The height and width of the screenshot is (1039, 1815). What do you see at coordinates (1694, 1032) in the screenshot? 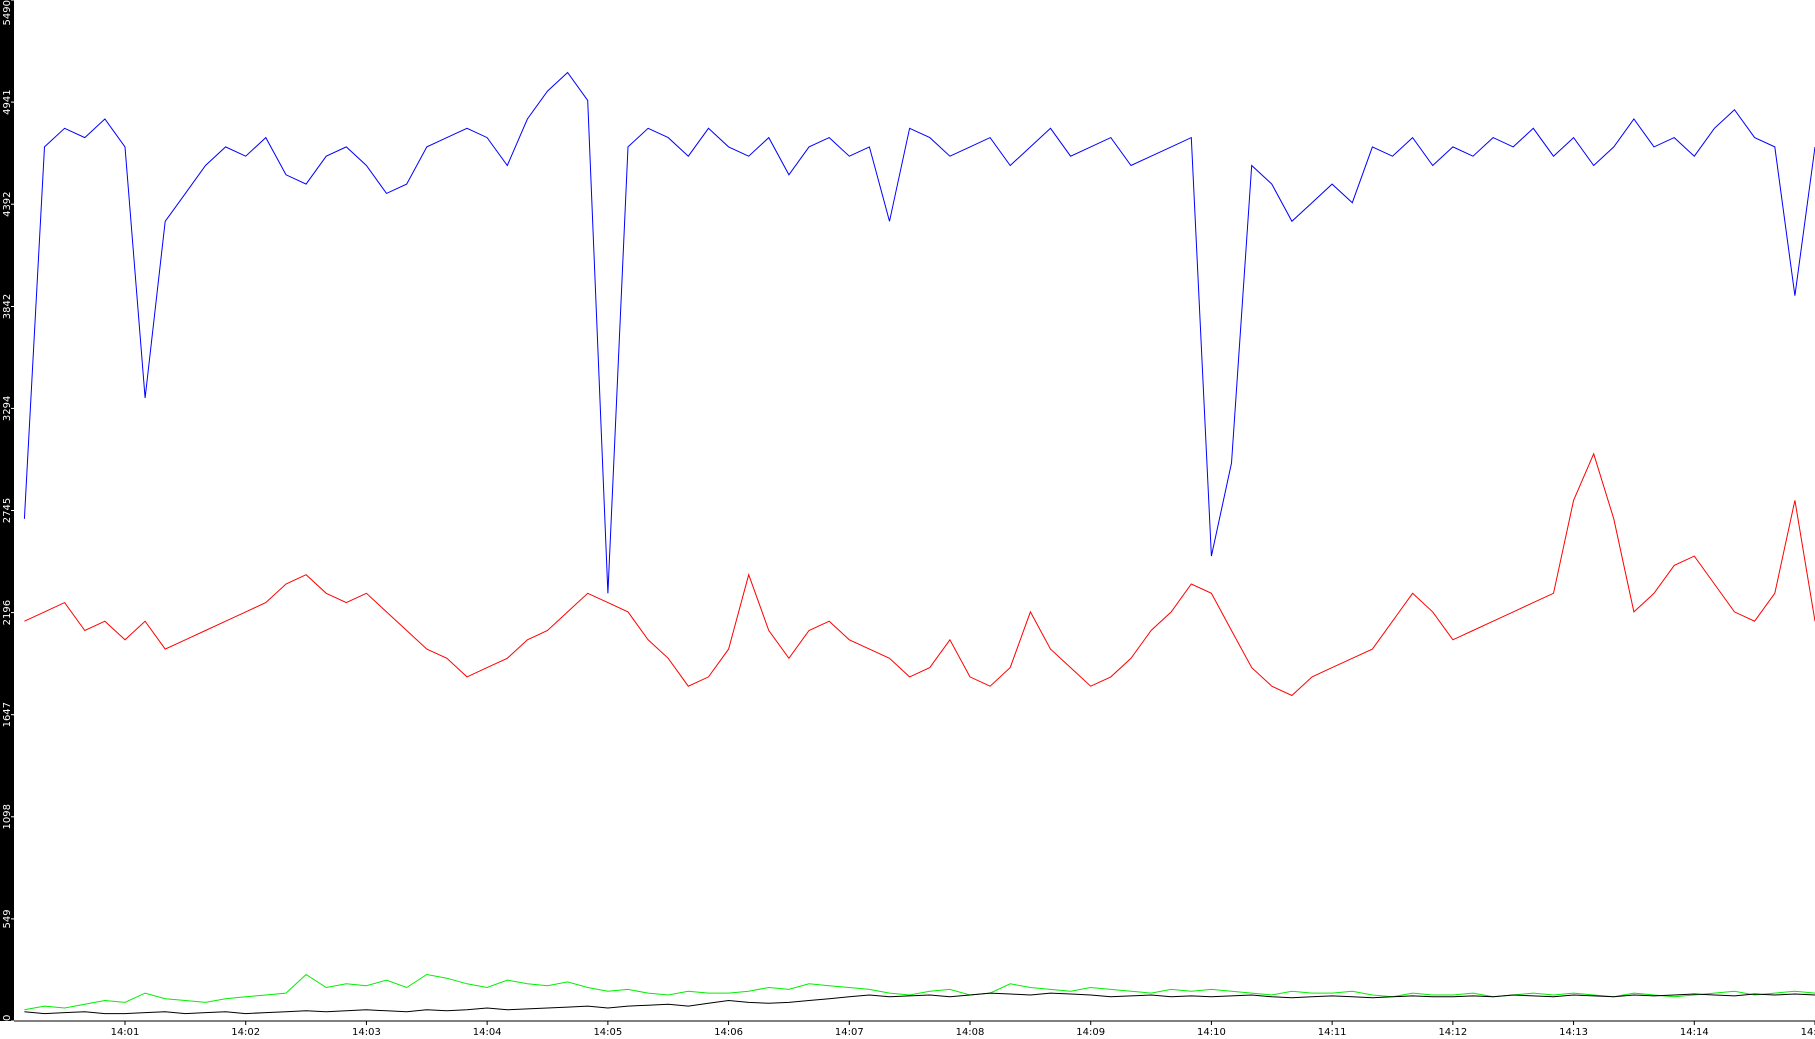
I see `x-tick-label: 14:14` at bounding box center [1694, 1032].